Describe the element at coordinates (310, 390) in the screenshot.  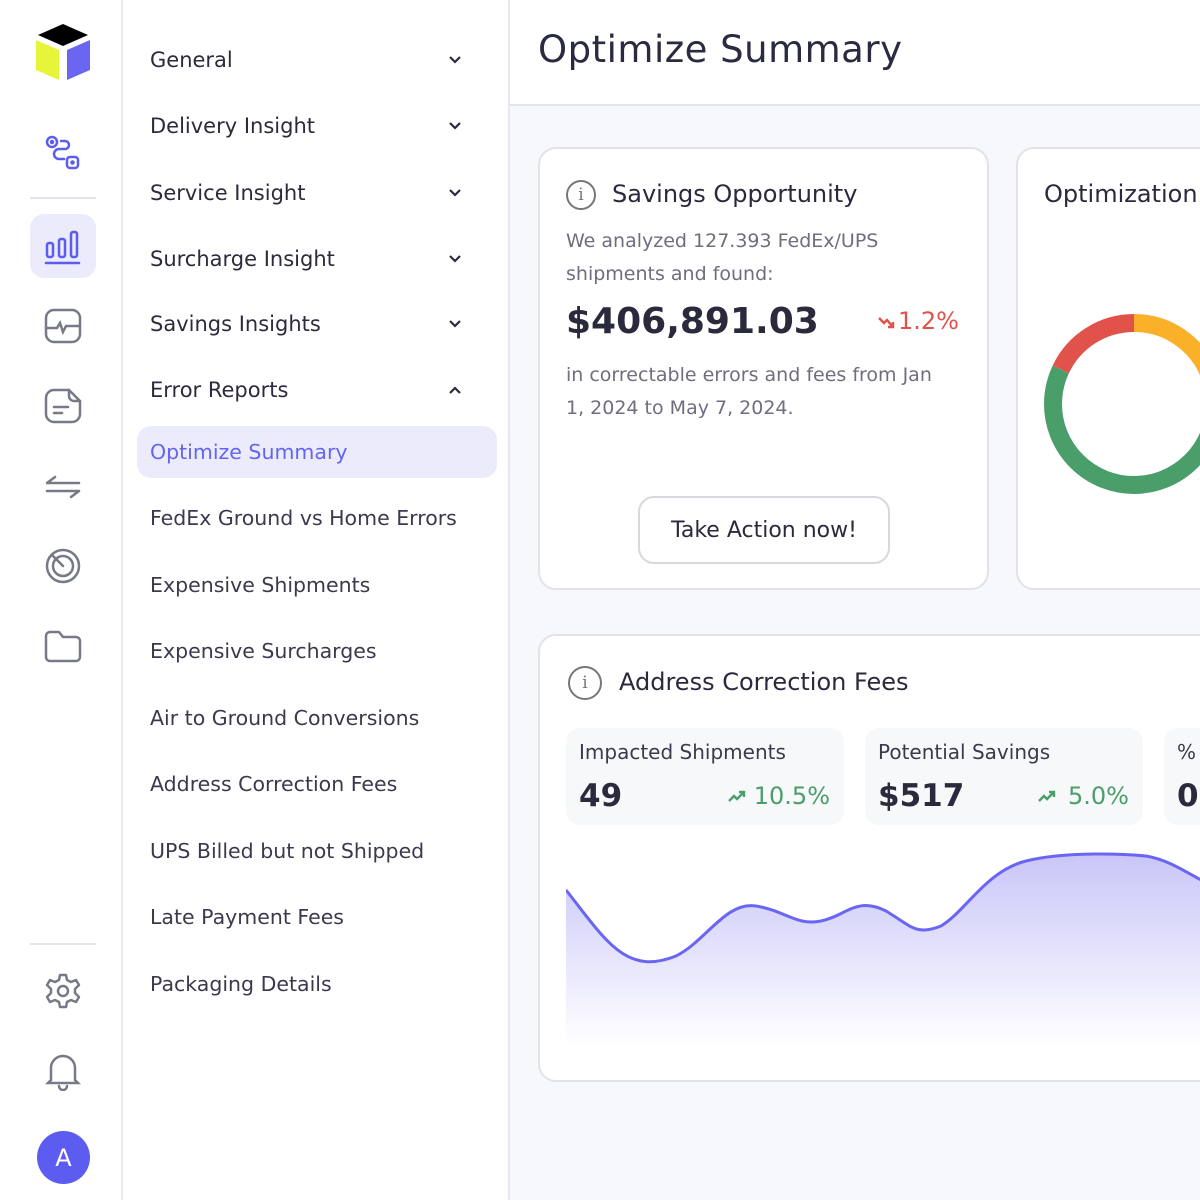
I see `nav-group-error-reports: Error Reports` at that location.